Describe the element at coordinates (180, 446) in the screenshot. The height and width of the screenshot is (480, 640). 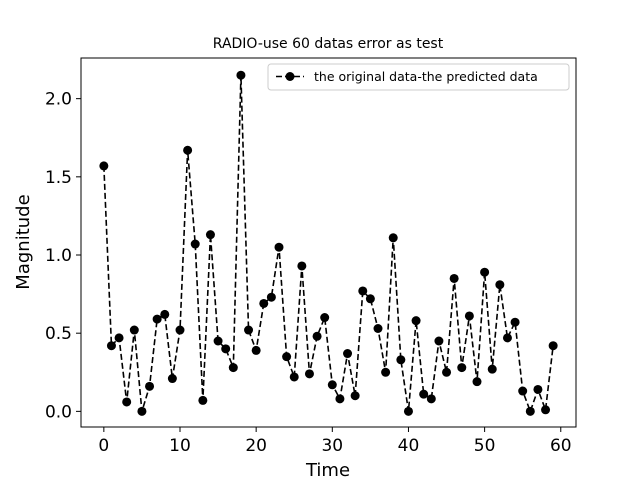
I see `x-tick-label: 10` at that location.